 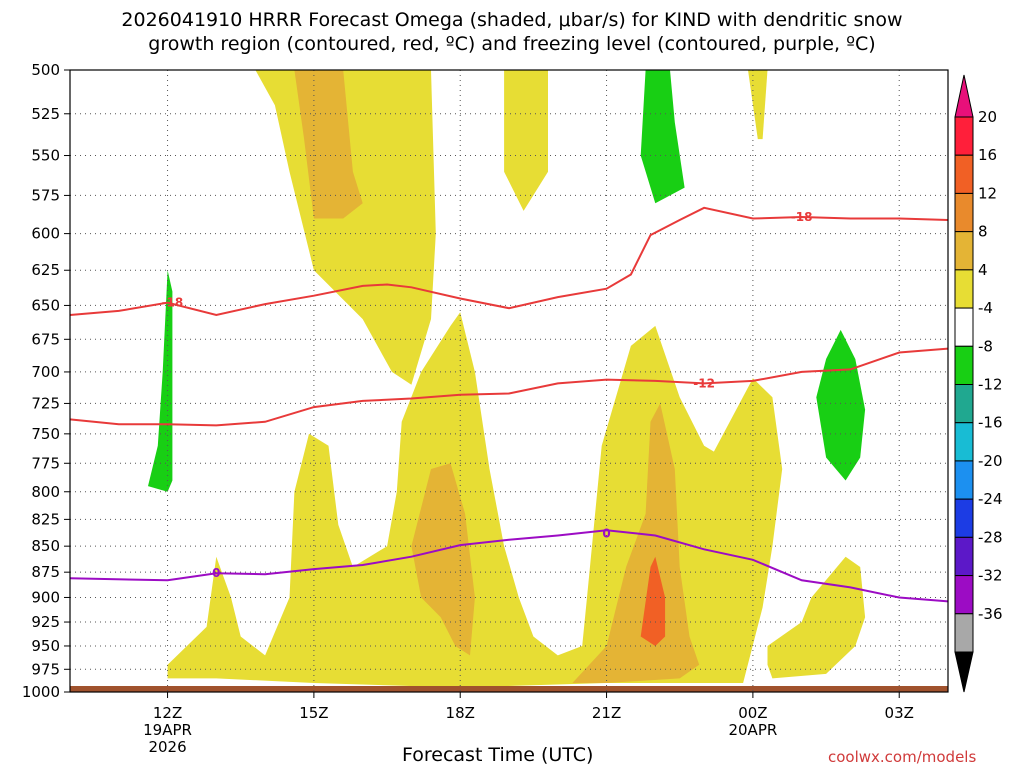 I want to click on ytick-label-500: 500, so click(x=45, y=70).